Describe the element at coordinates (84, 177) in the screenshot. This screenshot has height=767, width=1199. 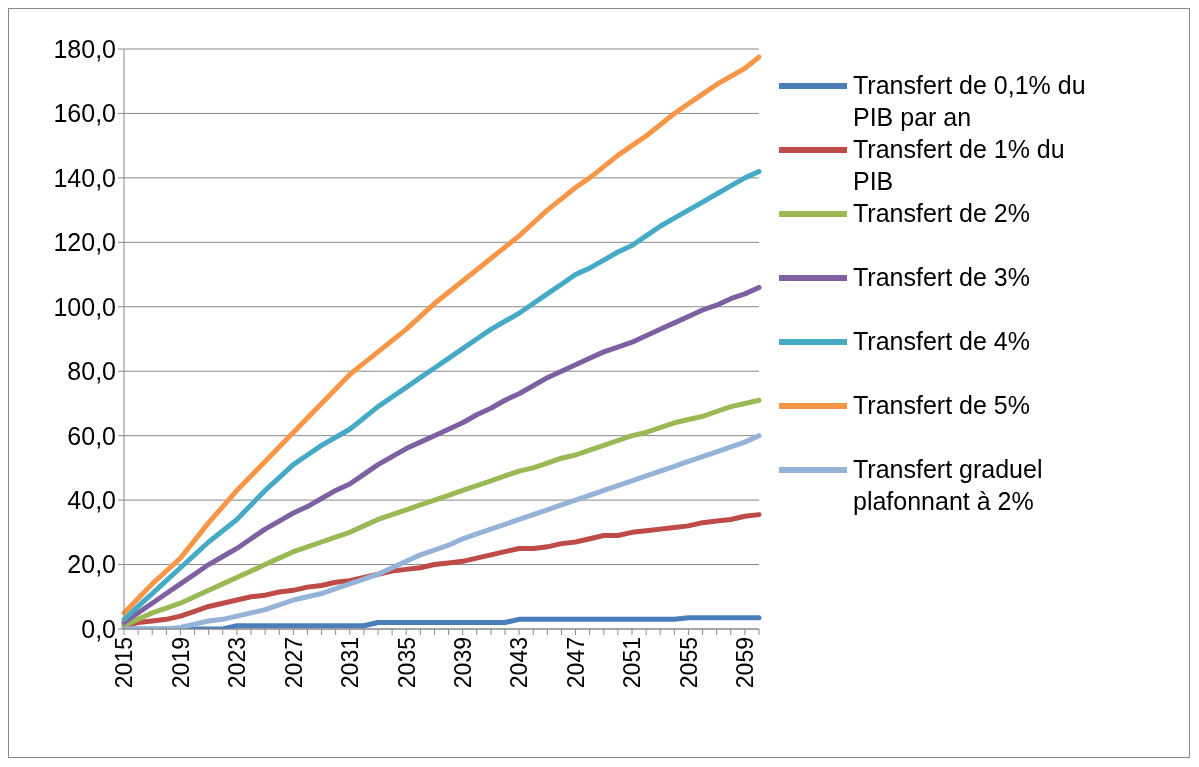
I see `y-tick-label: 140,0` at that location.